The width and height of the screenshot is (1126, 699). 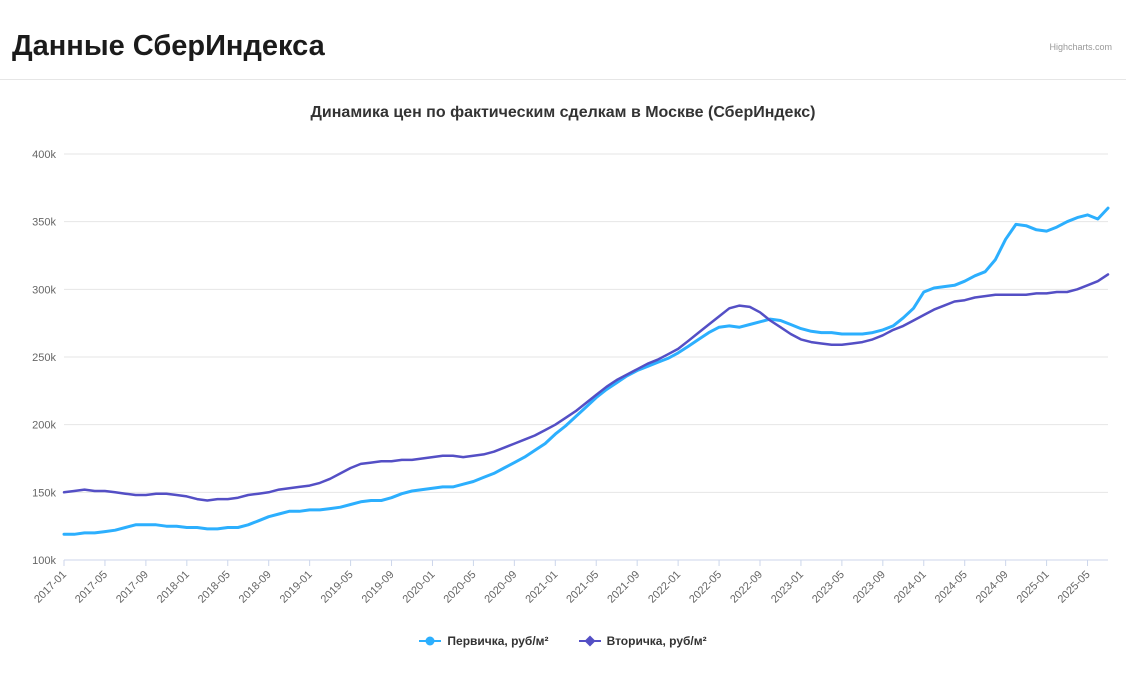 I want to click on legend-marker-secondary-icon, so click(x=589, y=641).